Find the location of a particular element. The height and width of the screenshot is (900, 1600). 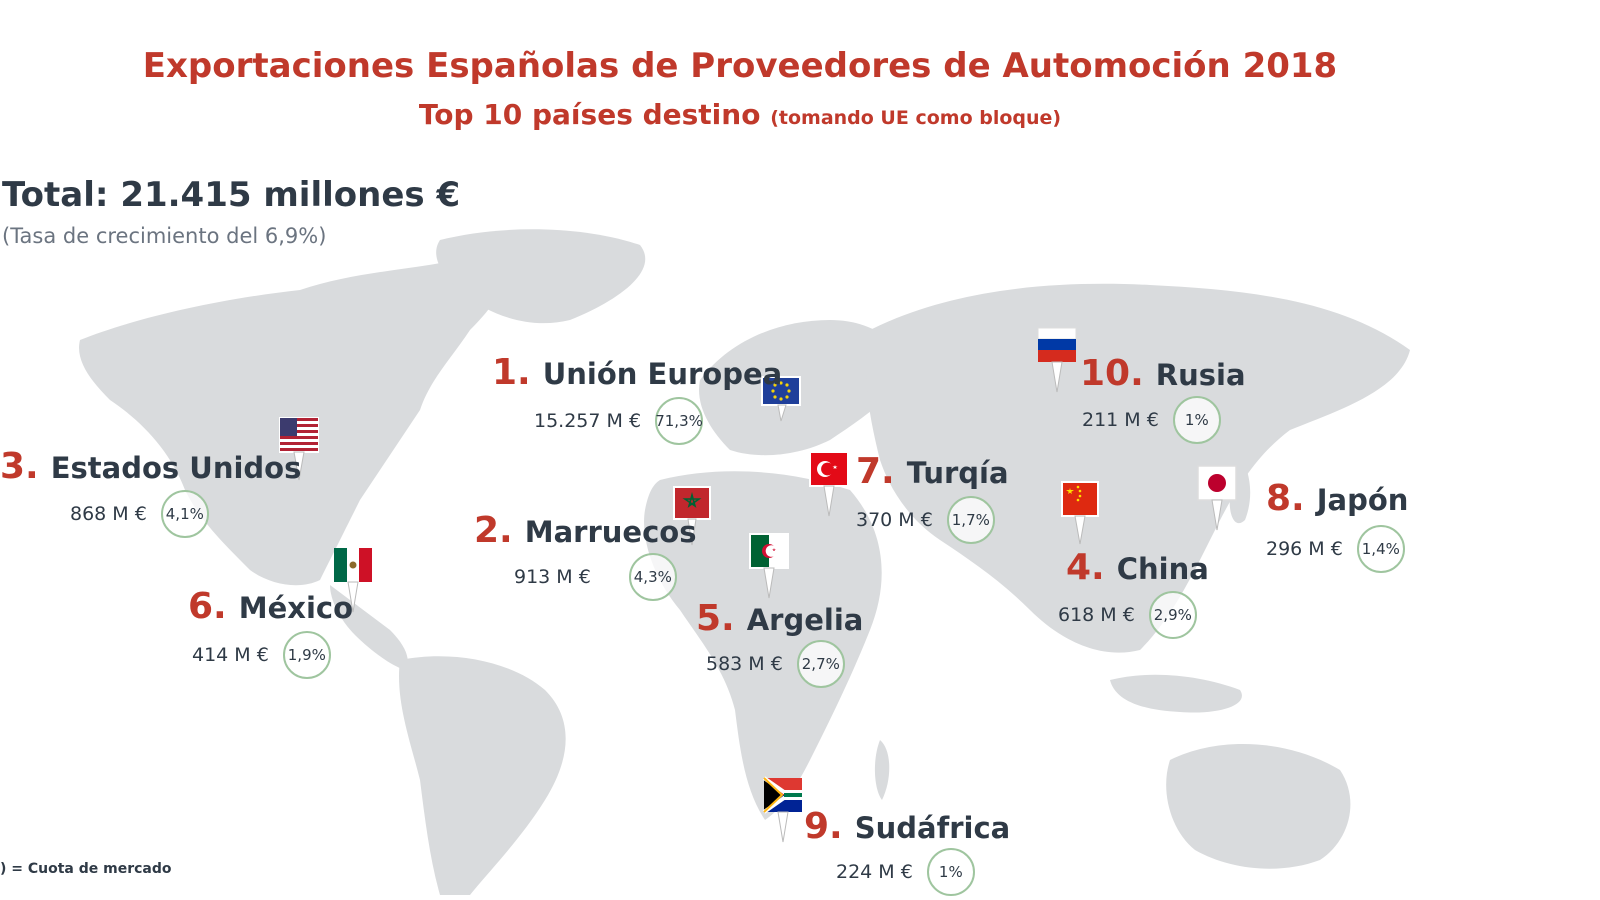

destination-share: 2,9% is located at coordinates (1172, 615).